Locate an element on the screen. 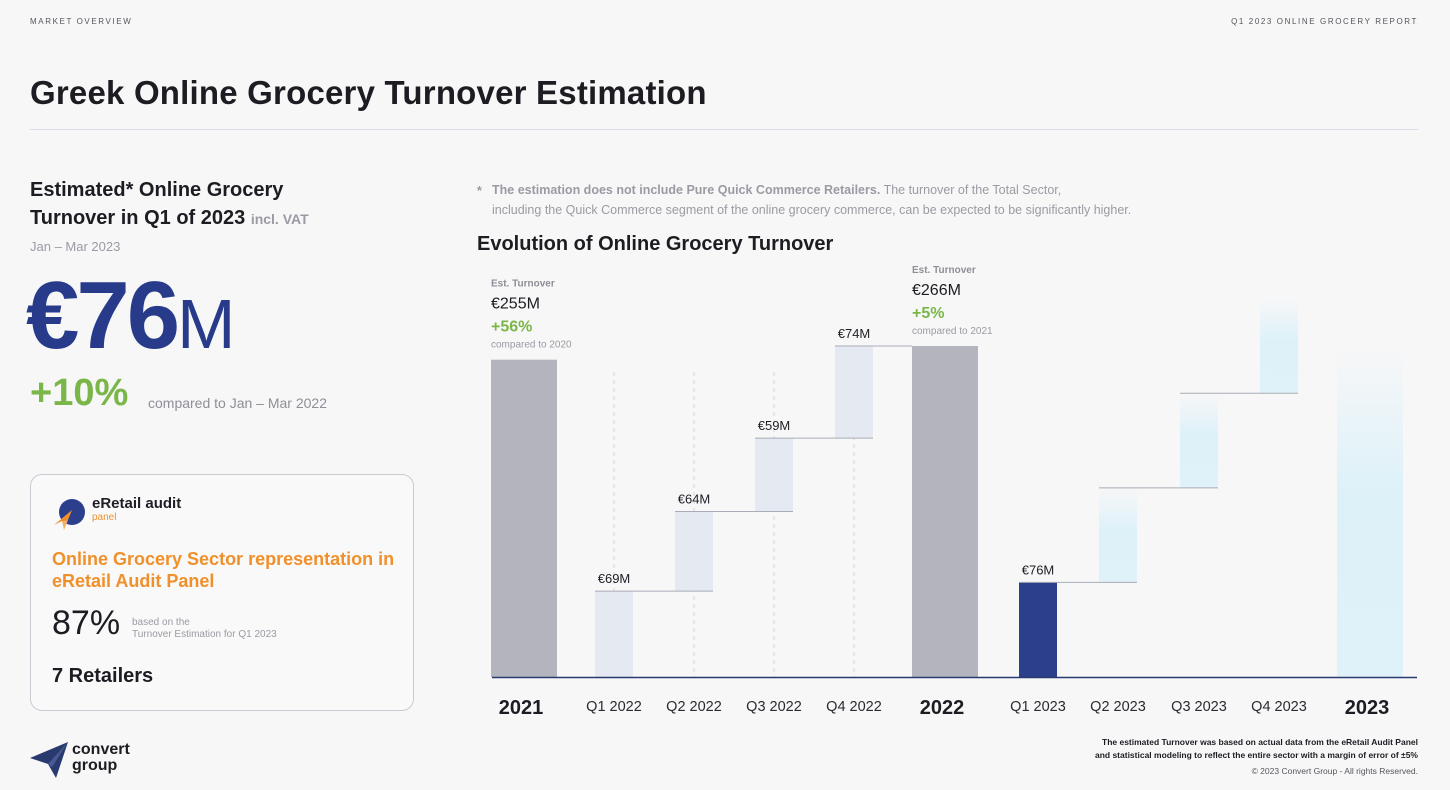 The width and height of the screenshot is (1450, 790). annotation-change: +5% is located at coordinates (928, 313).